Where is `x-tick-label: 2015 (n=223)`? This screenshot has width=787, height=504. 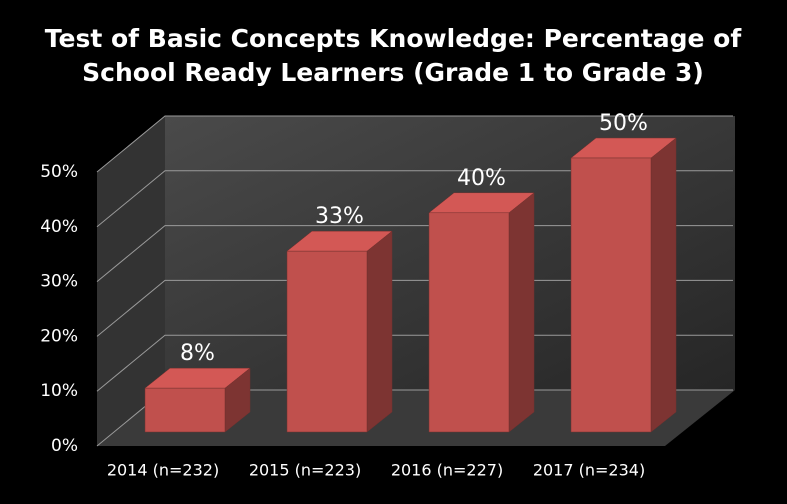
x-tick-label: 2015 (n=223) is located at coordinates (305, 470).